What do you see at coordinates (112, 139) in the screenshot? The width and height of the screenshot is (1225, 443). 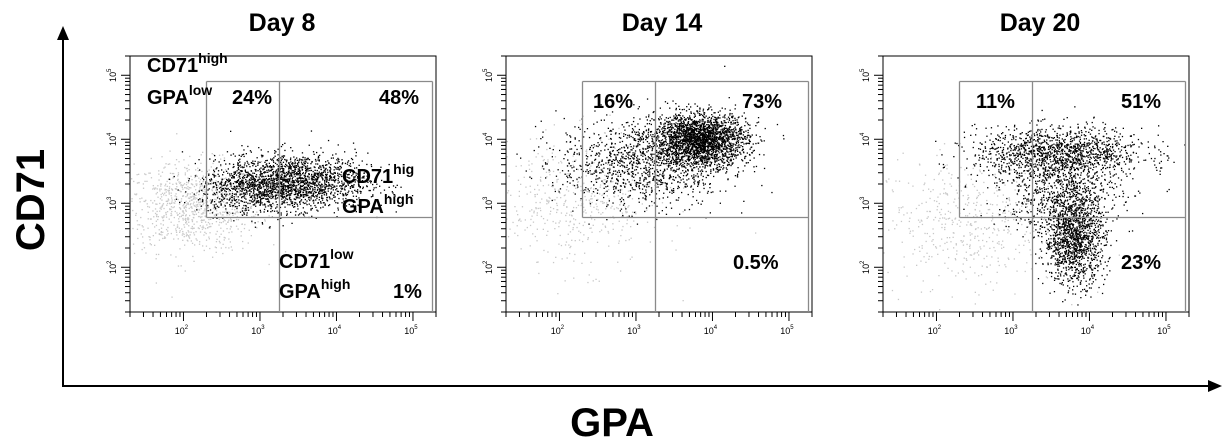 I see `y-tick-label: 104` at bounding box center [112, 139].